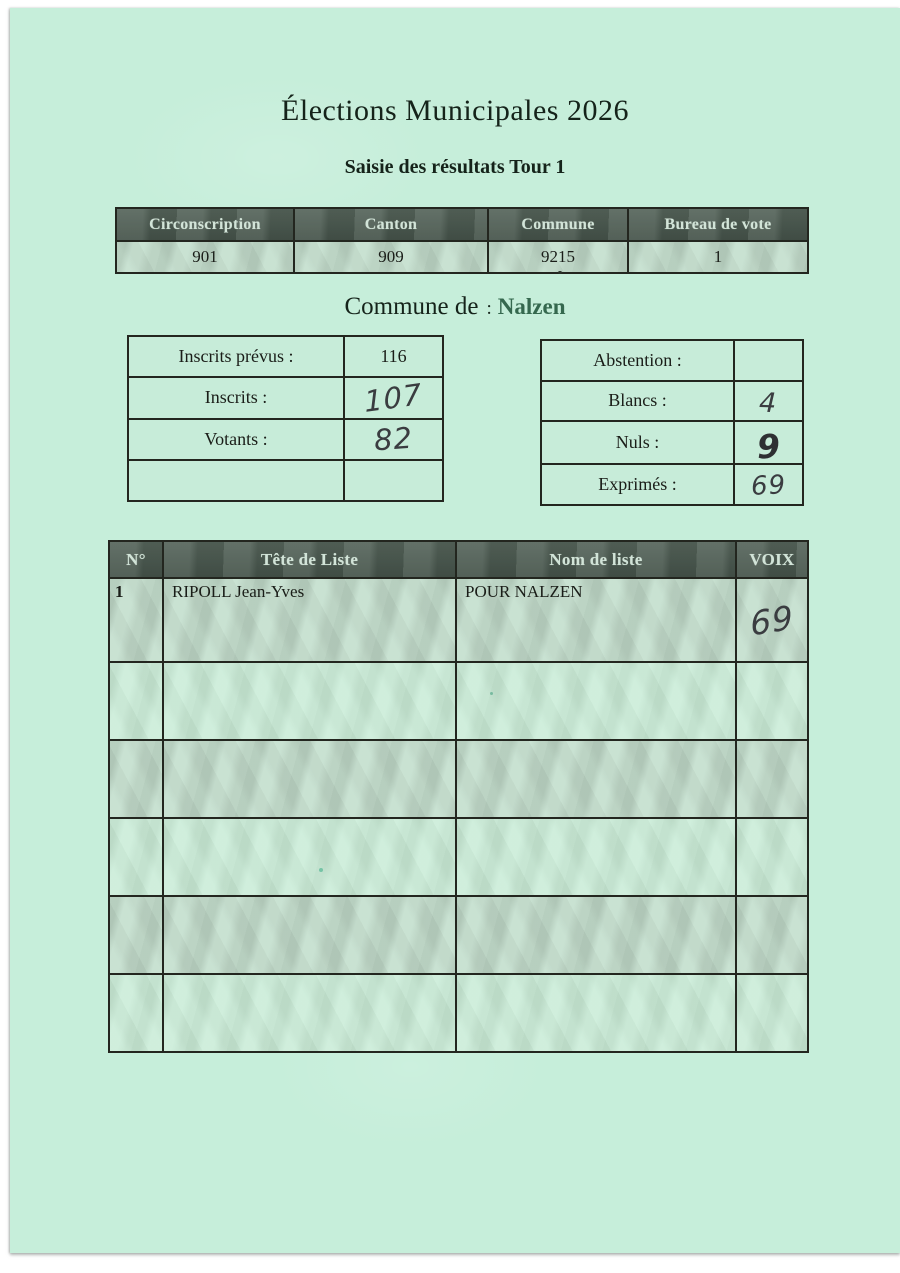 The image size is (900, 1273). I want to click on value-abstention, so click(768, 360).